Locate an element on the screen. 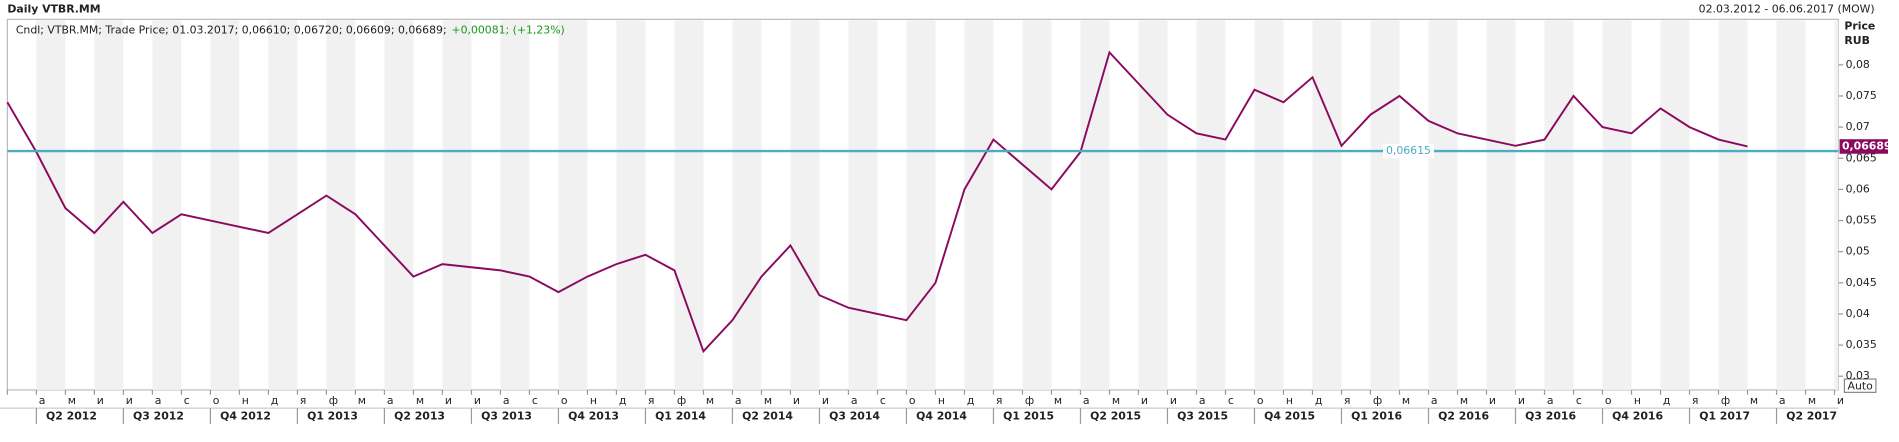  quarter-label: Q3 2012 is located at coordinates (158, 416).